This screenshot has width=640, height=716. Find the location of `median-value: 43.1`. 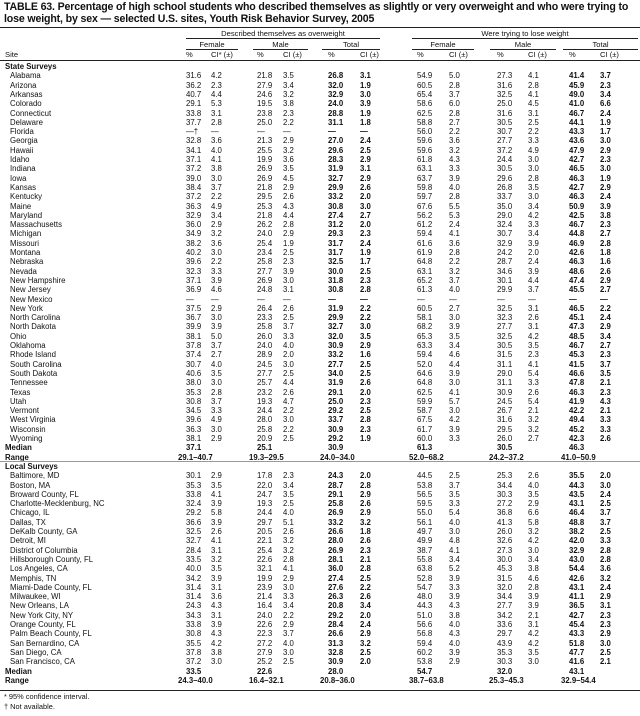

median-value: 43.1 is located at coordinates (577, 671).